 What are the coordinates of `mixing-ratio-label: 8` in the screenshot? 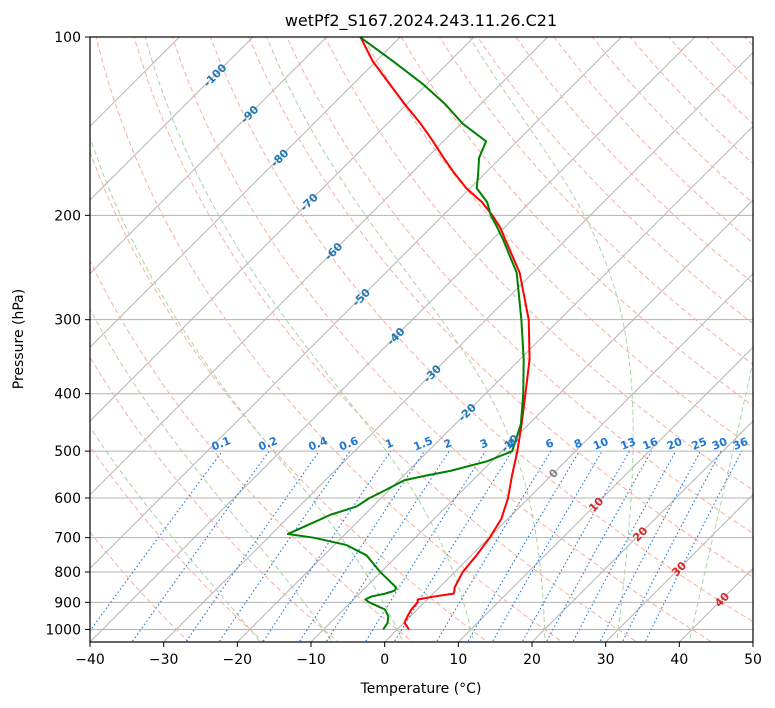 It's located at (578, 443).